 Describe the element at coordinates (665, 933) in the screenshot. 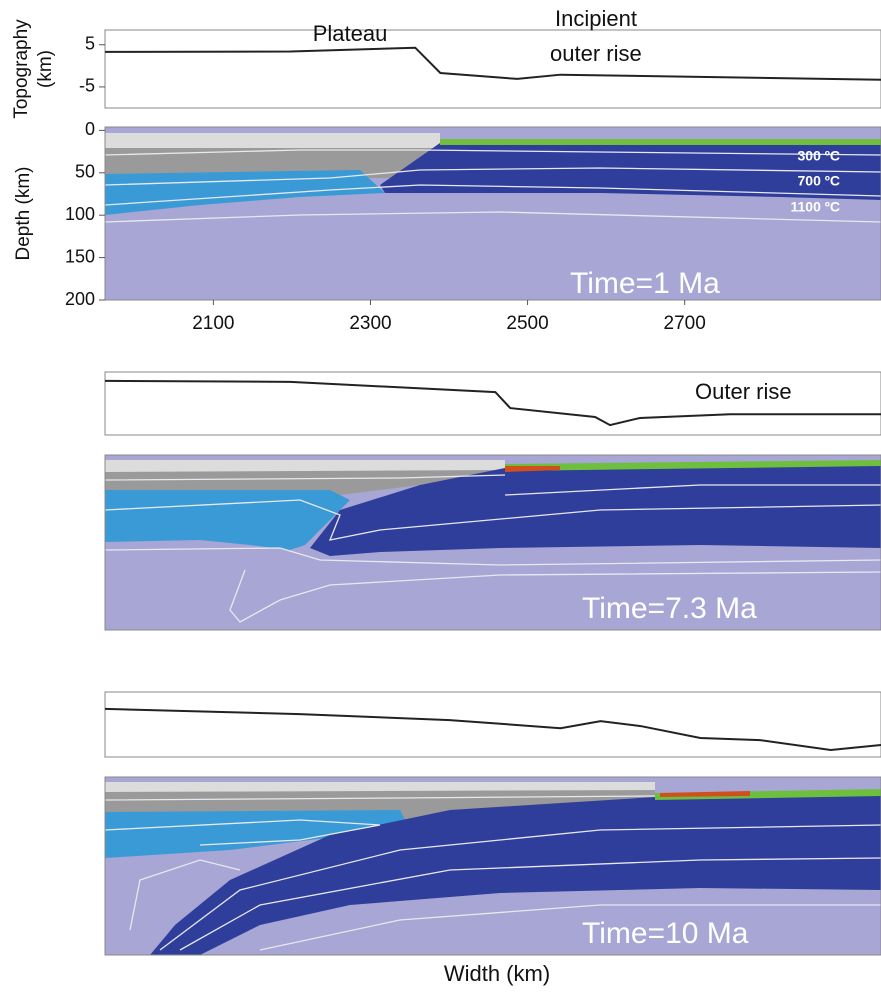

I see `time-label: Time=10 Ma` at that location.